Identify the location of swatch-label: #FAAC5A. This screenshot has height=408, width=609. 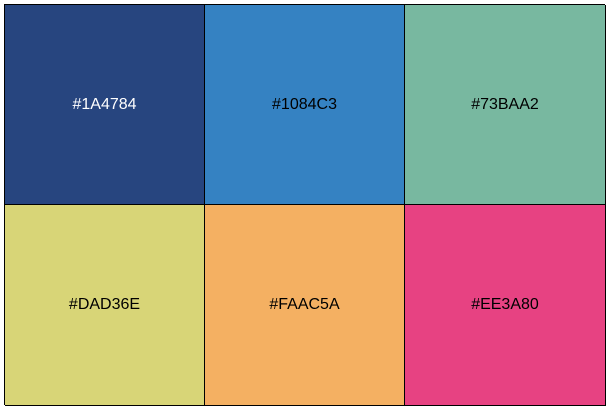
(304, 304).